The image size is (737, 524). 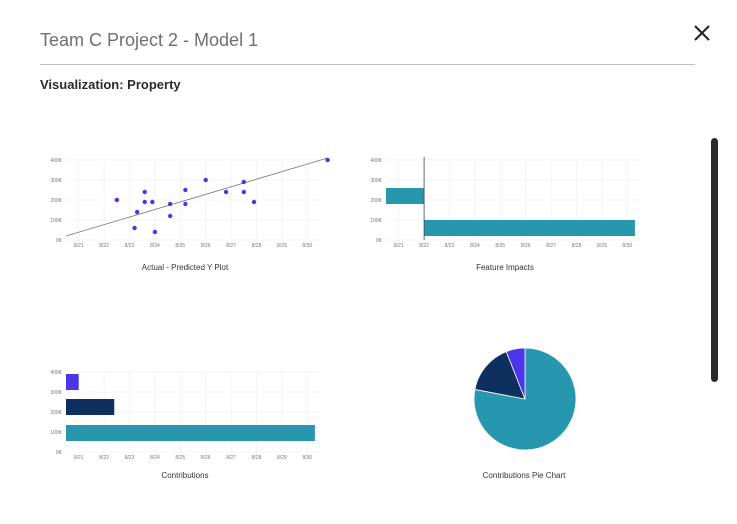 What do you see at coordinates (524, 475) in the screenshot?
I see `contributions-pie-caption: Contributions Pie Chart` at bounding box center [524, 475].